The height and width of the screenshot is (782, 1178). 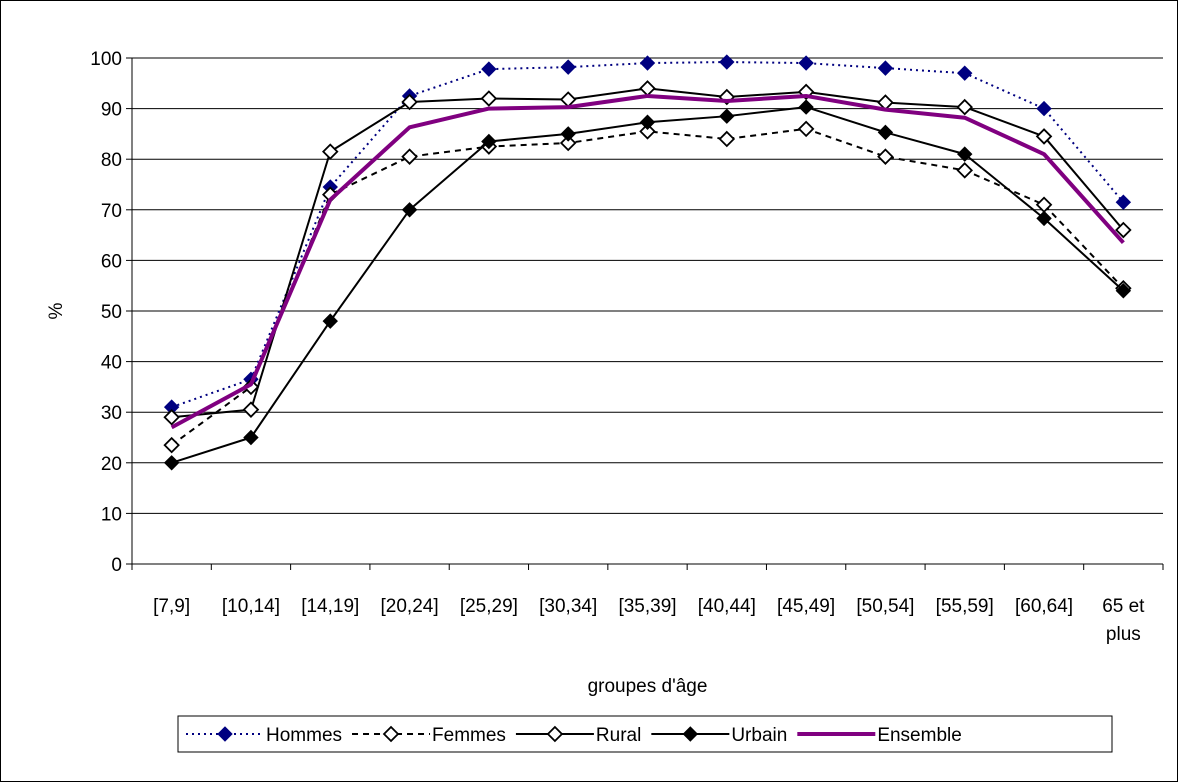 I want to click on x-tick-label: [45,49], so click(x=806, y=606).